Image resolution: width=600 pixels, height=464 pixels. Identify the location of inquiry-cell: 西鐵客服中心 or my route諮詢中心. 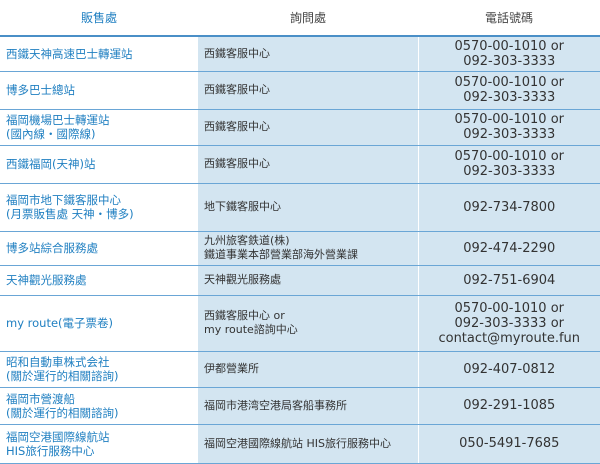
(308, 323).